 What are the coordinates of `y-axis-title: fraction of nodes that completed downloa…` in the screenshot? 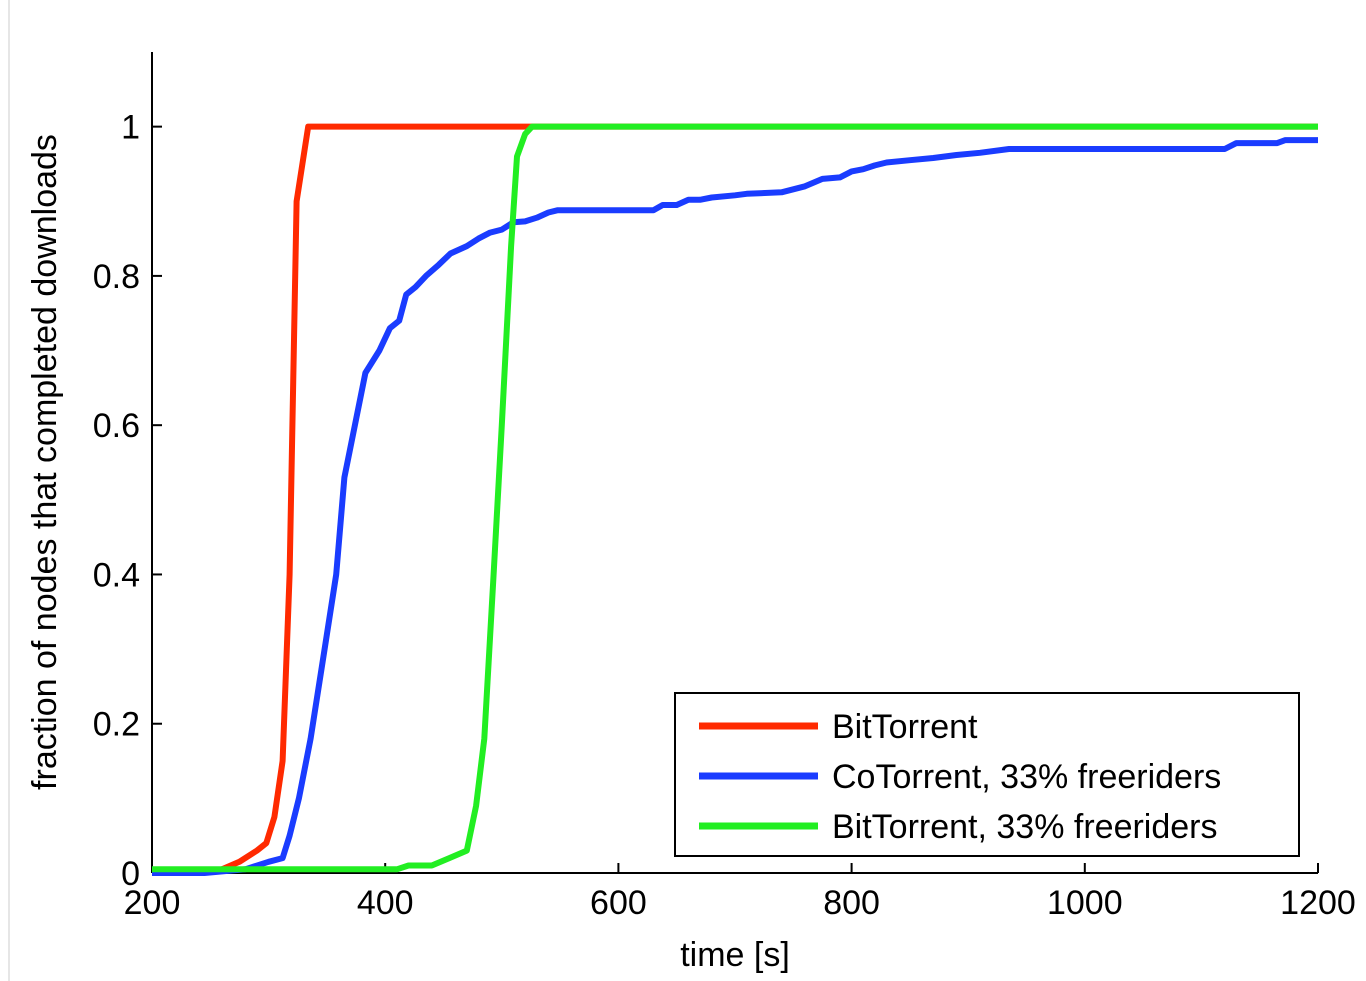 It's located at (45, 462).